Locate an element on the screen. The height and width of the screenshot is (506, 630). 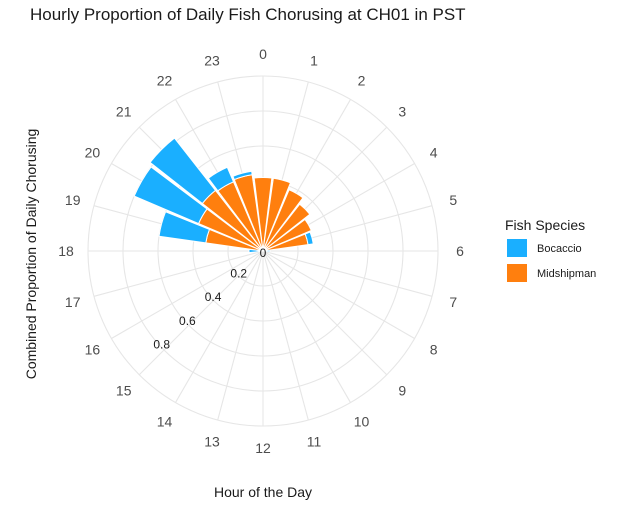
radial-tick-0.2: 0.2 is located at coordinates (238, 273).